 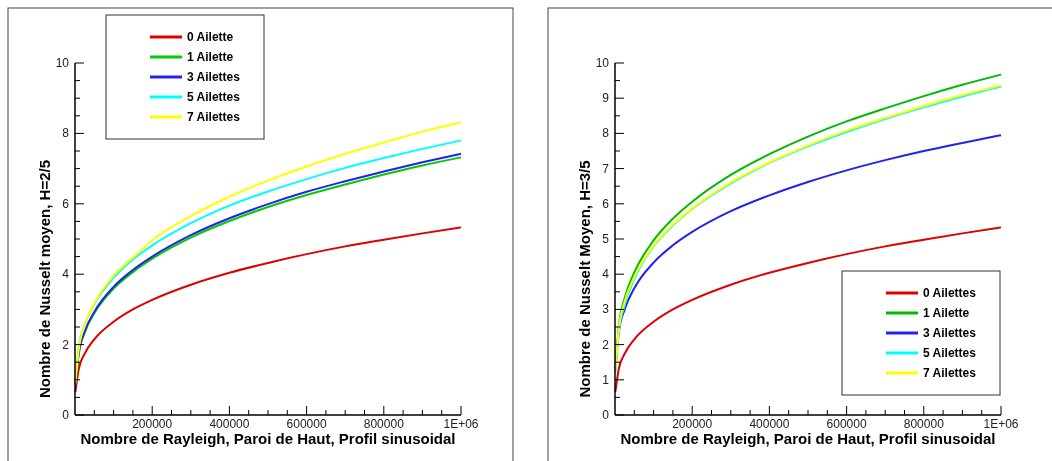 What do you see at coordinates (950, 293) in the screenshot?
I see `legend-label: 0 Ailettes` at bounding box center [950, 293].